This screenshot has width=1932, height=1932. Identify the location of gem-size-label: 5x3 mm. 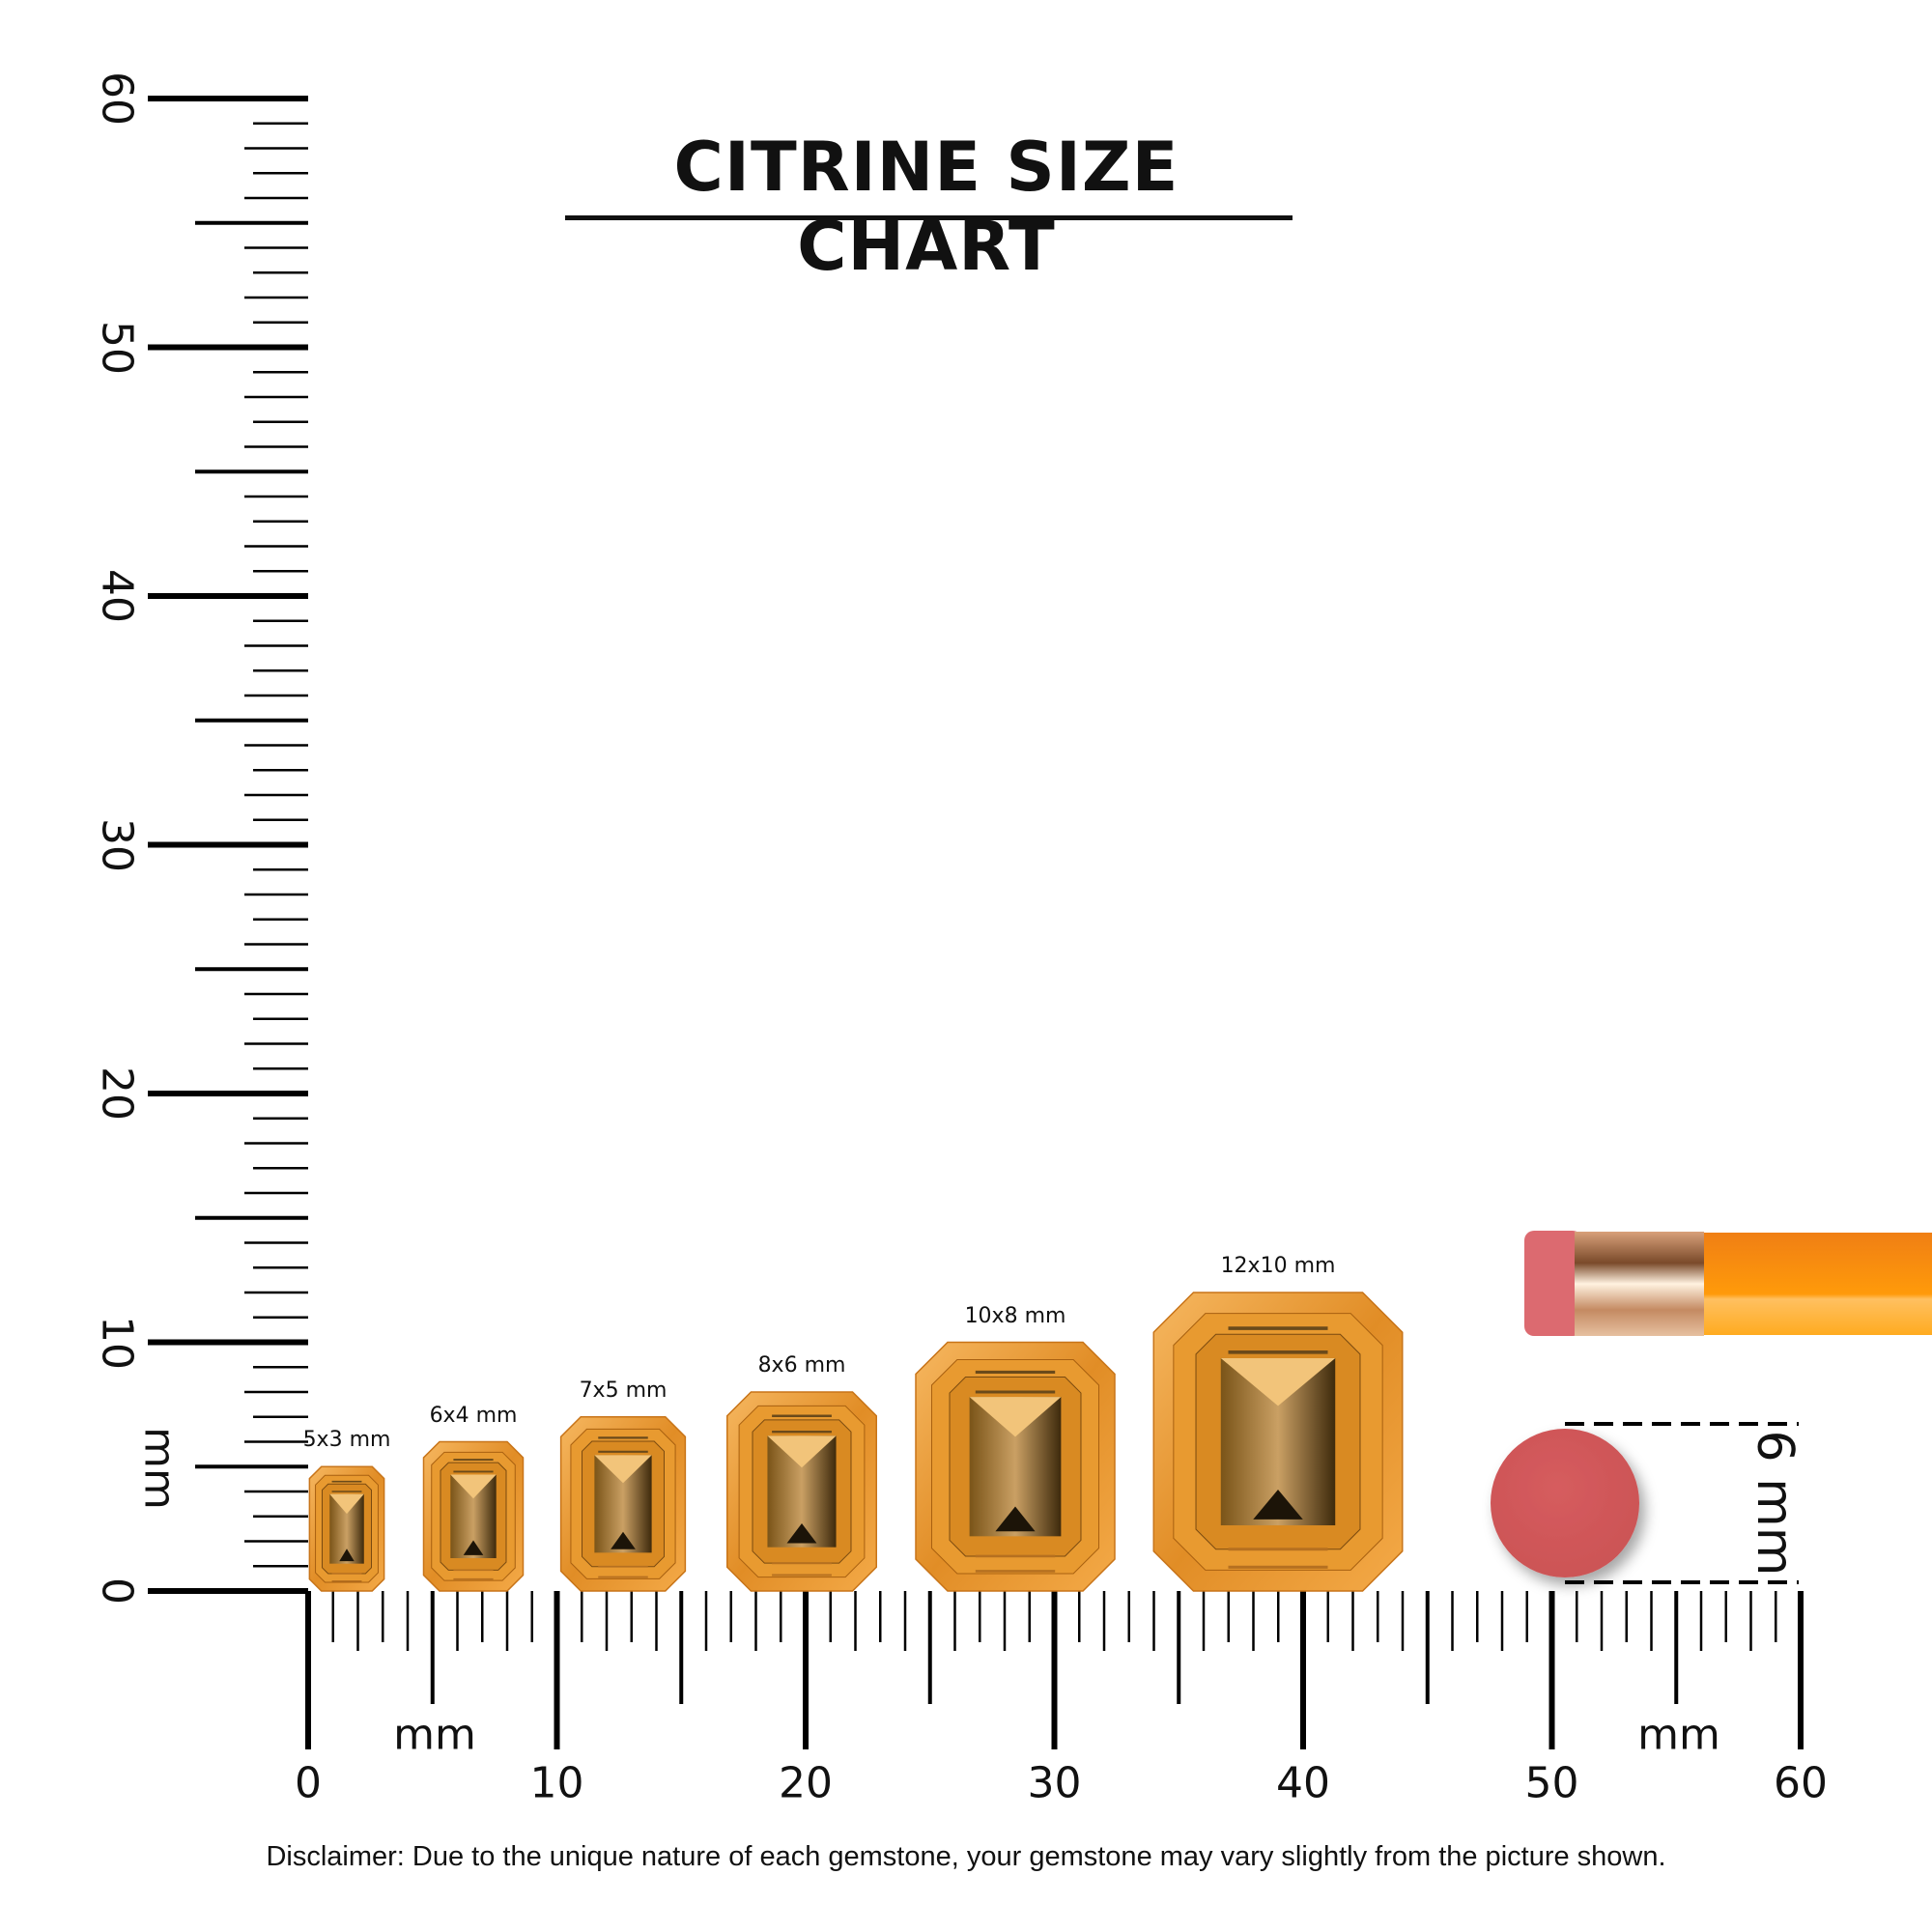
(346, 1440).